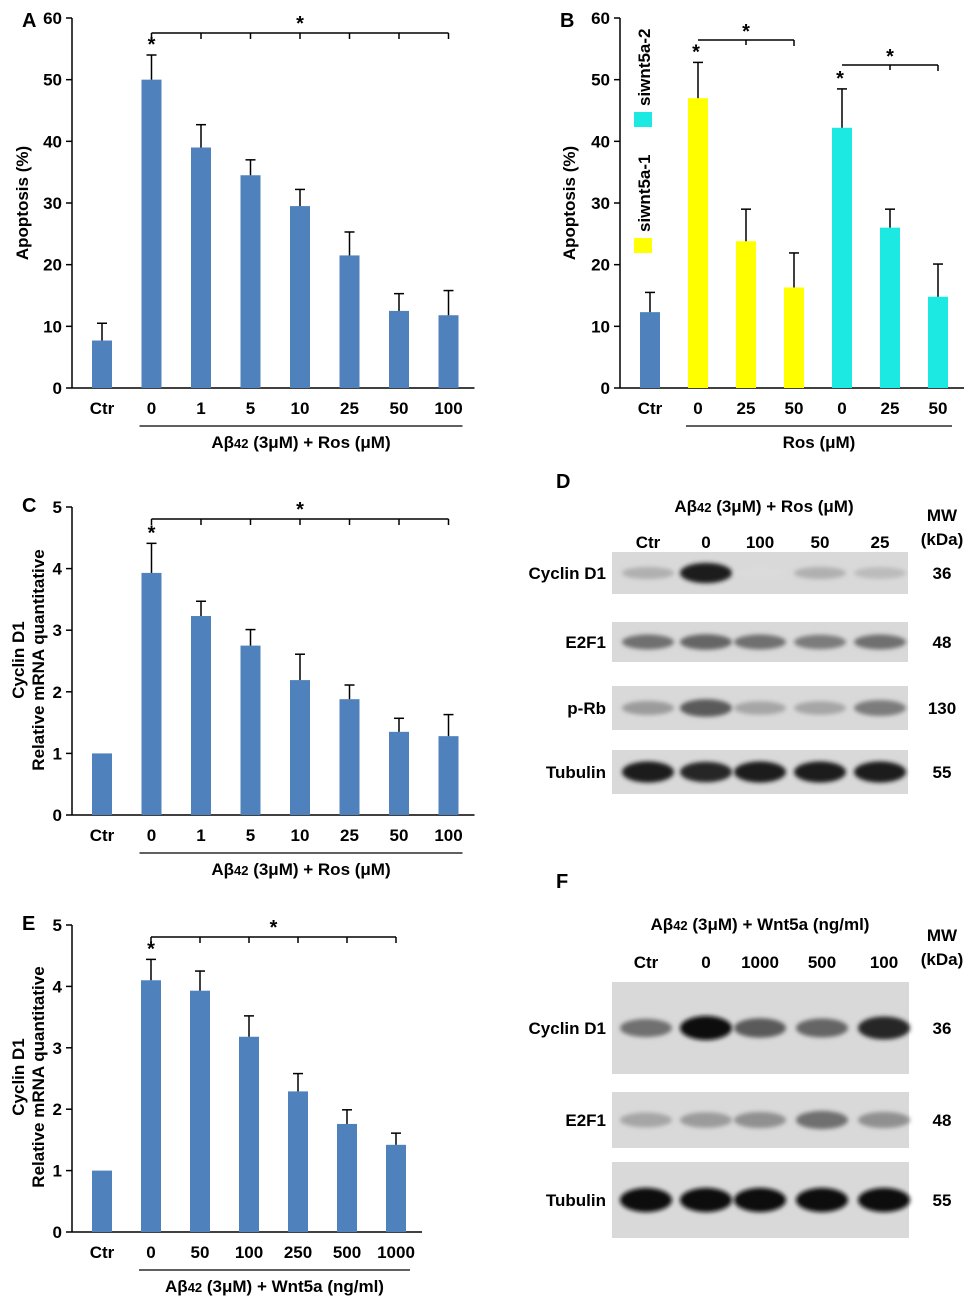  Describe the element at coordinates (585, 642) in the screenshot. I see `protein-label: E2F1` at that location.